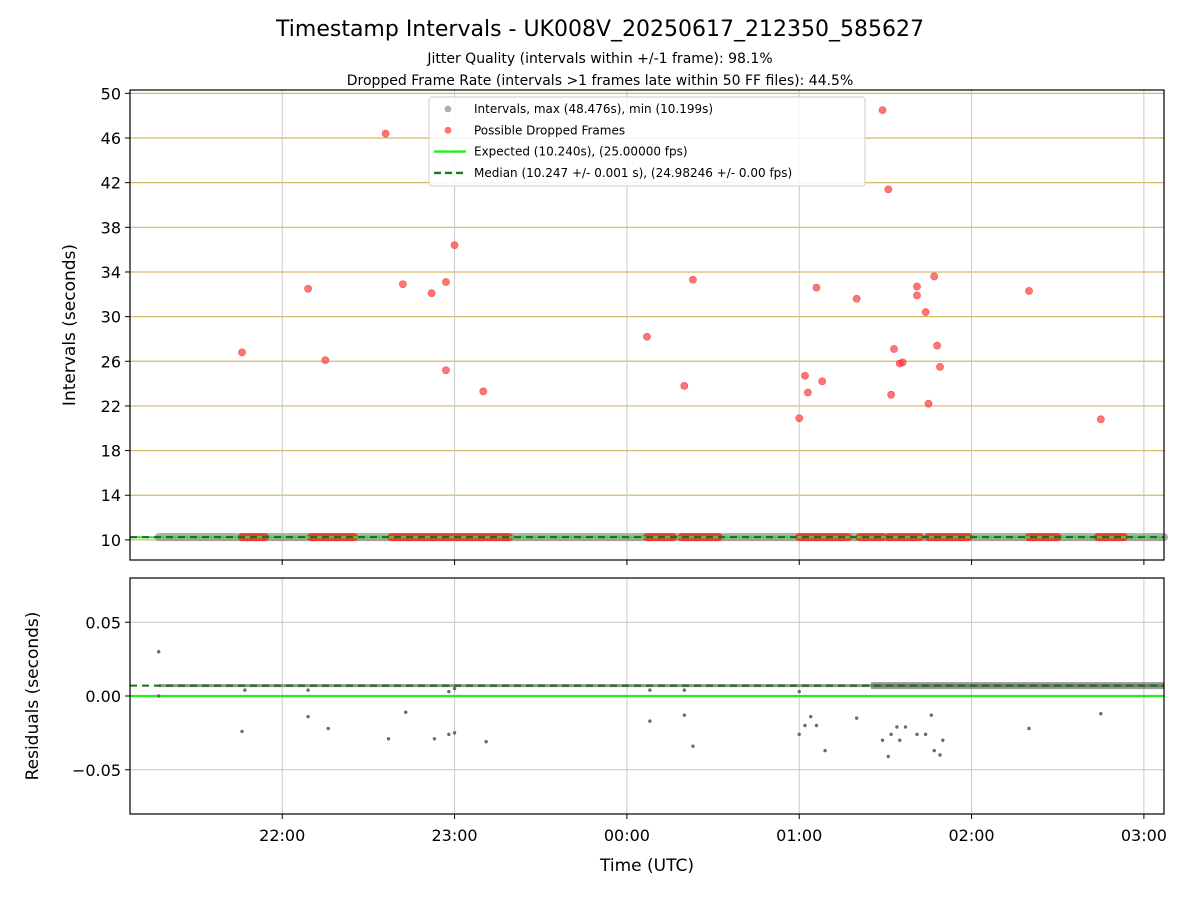  Describe the element at coordinates (111, 540) in the screenshot. I see `intervals-y-tick-label: 10` at that location.